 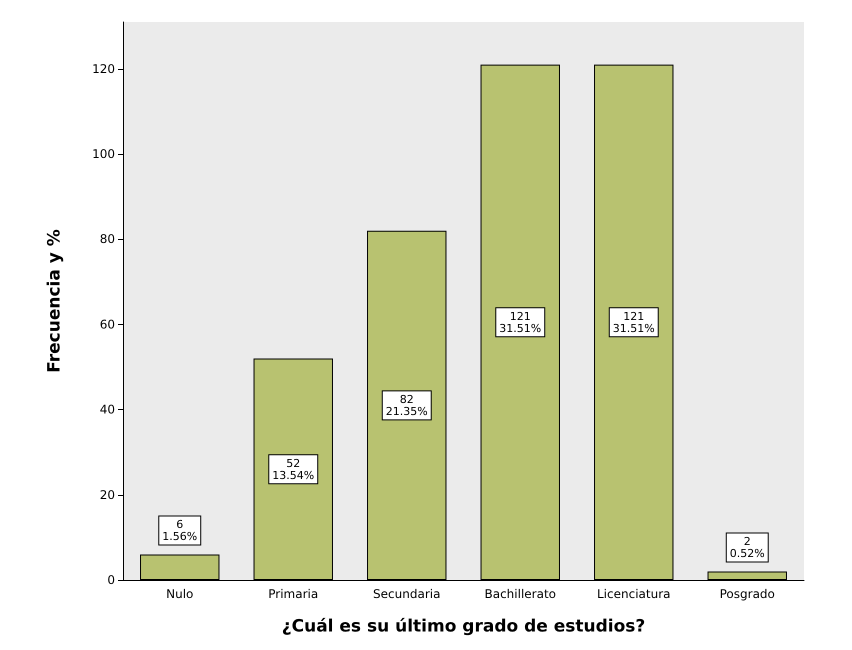 What do you see at coordinates (180, 530) in the screenshot?
I see `data-label: 6 1.56%` at bounding box center [180, 530].